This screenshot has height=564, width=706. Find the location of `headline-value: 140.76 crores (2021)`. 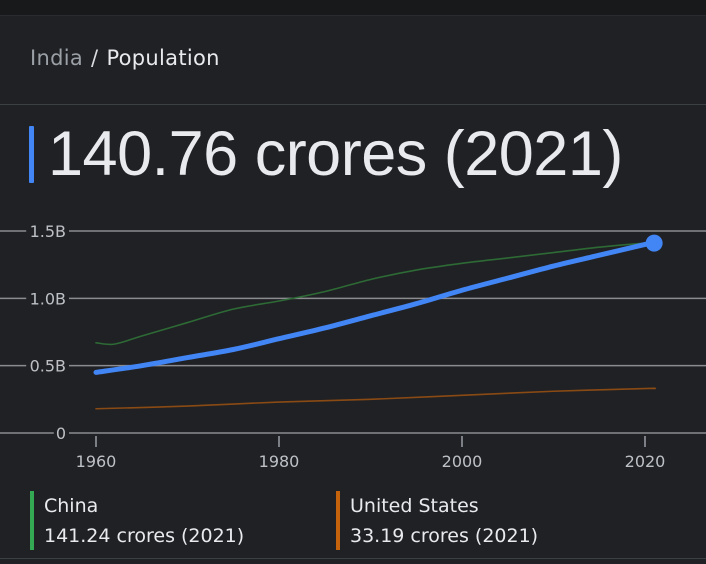

headline-value: 140.76 crores (2021) is located at coordinates (335, 154).